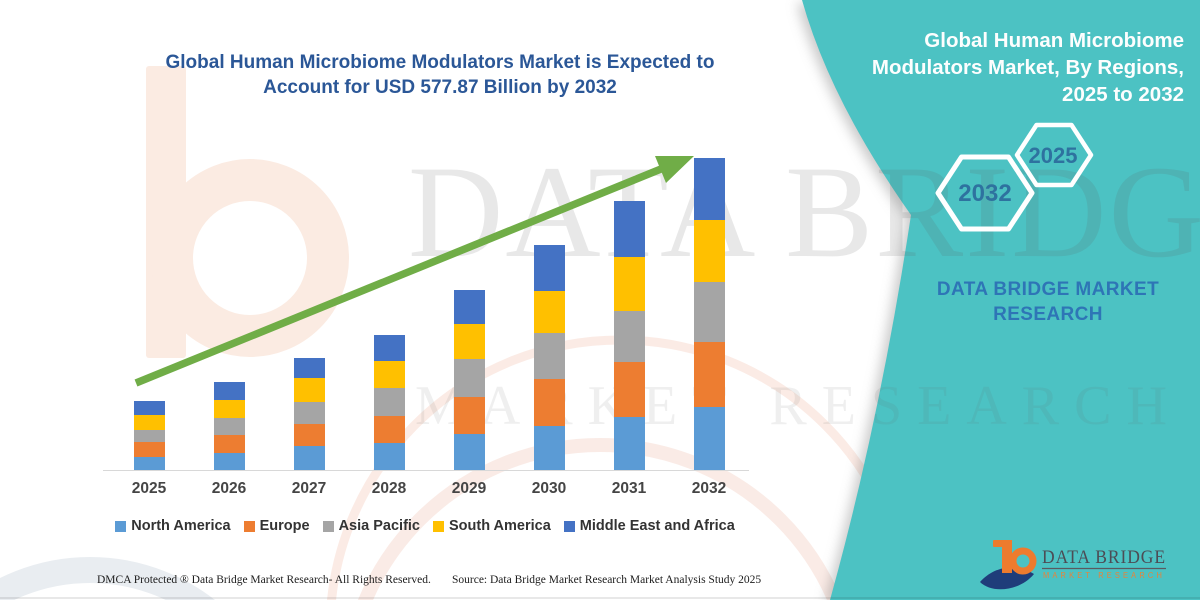  Describe the element at coordinates (1027, 67) in the screenshot. I see `panel-heading-line2: Modulators Market, By Regions,` at that location.